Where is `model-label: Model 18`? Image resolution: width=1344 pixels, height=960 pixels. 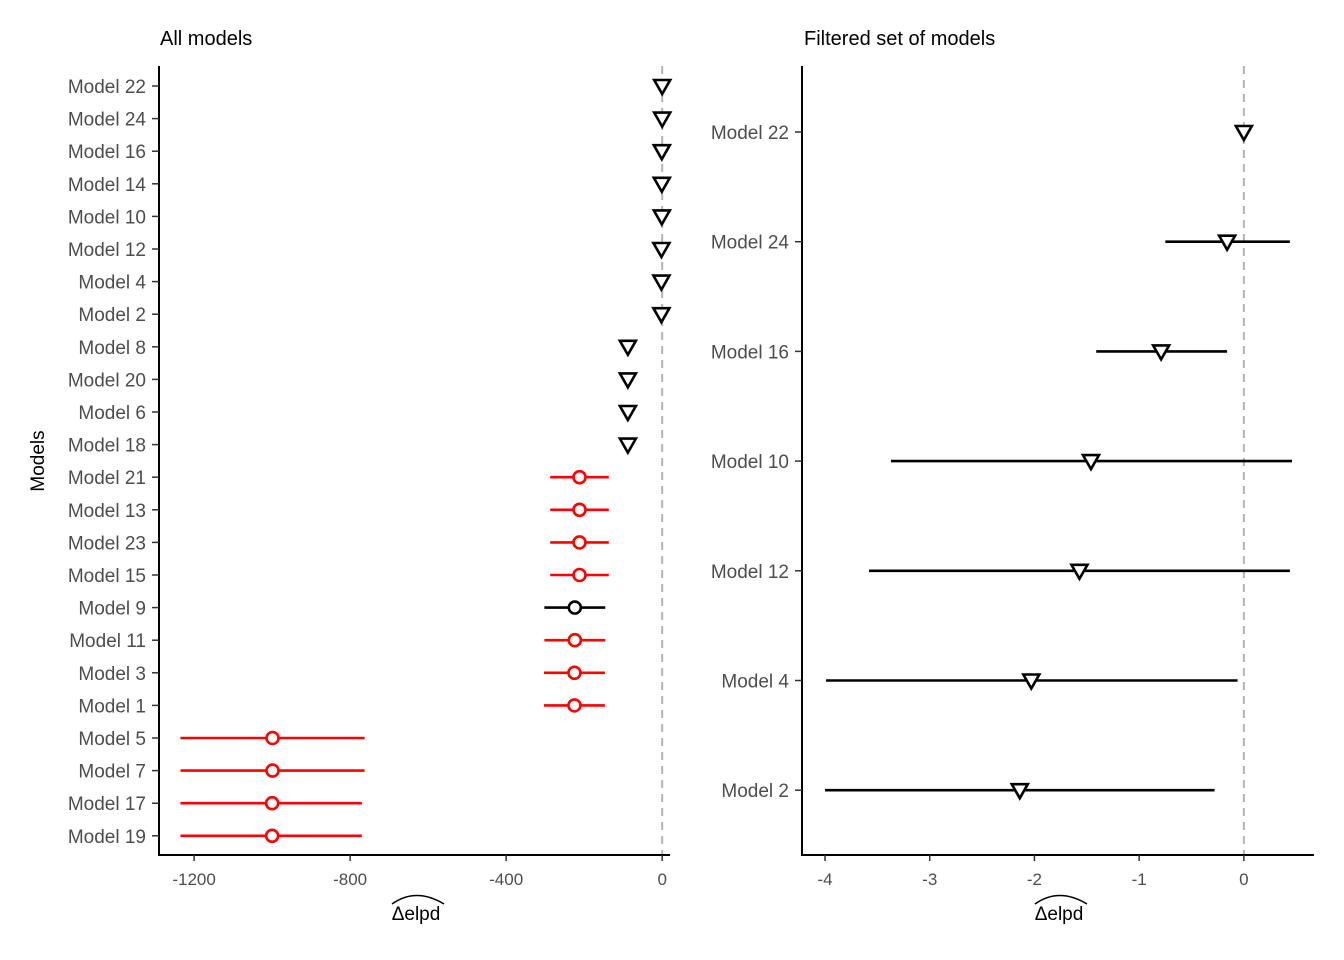 model-label: Model 18 is located at coordinates (107, 446).